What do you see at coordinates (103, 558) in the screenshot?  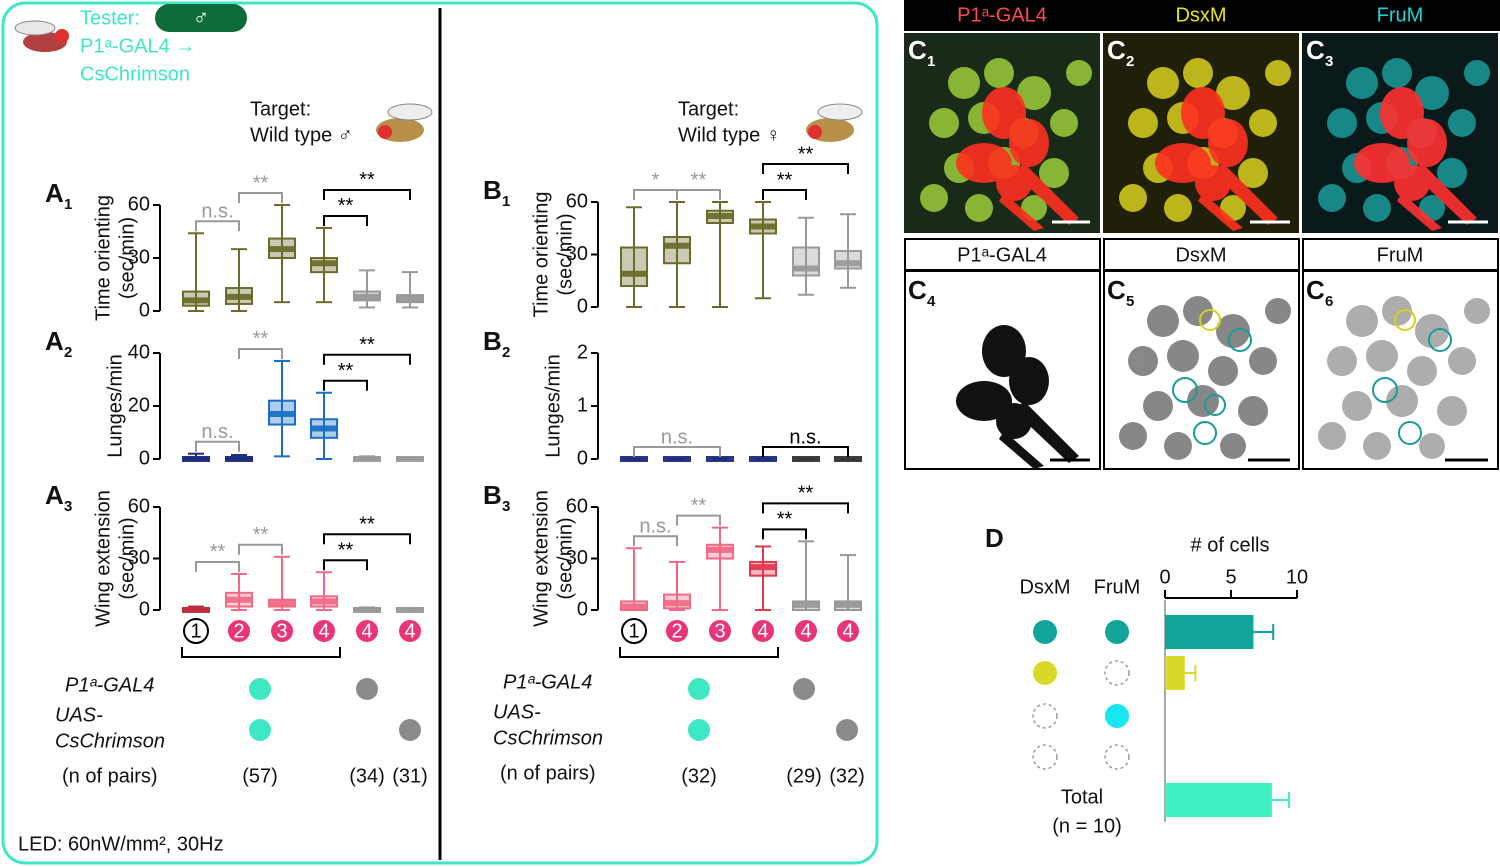 I see `y-axis-label: Wing extension` at bounding box center [103, 558].